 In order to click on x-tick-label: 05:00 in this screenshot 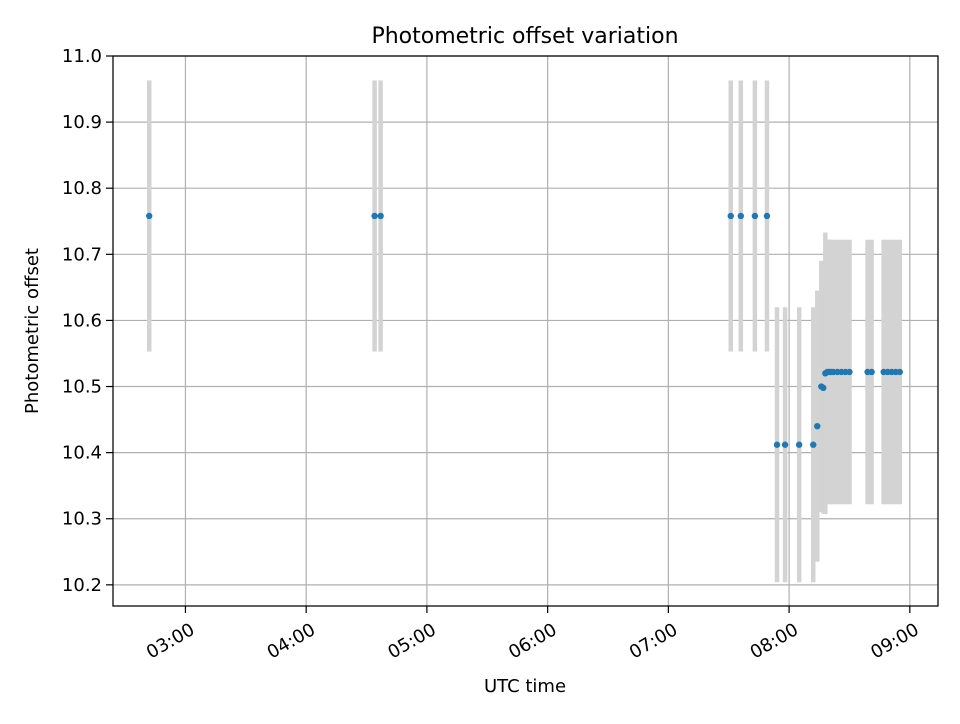, I will do `click(411, 641)`.